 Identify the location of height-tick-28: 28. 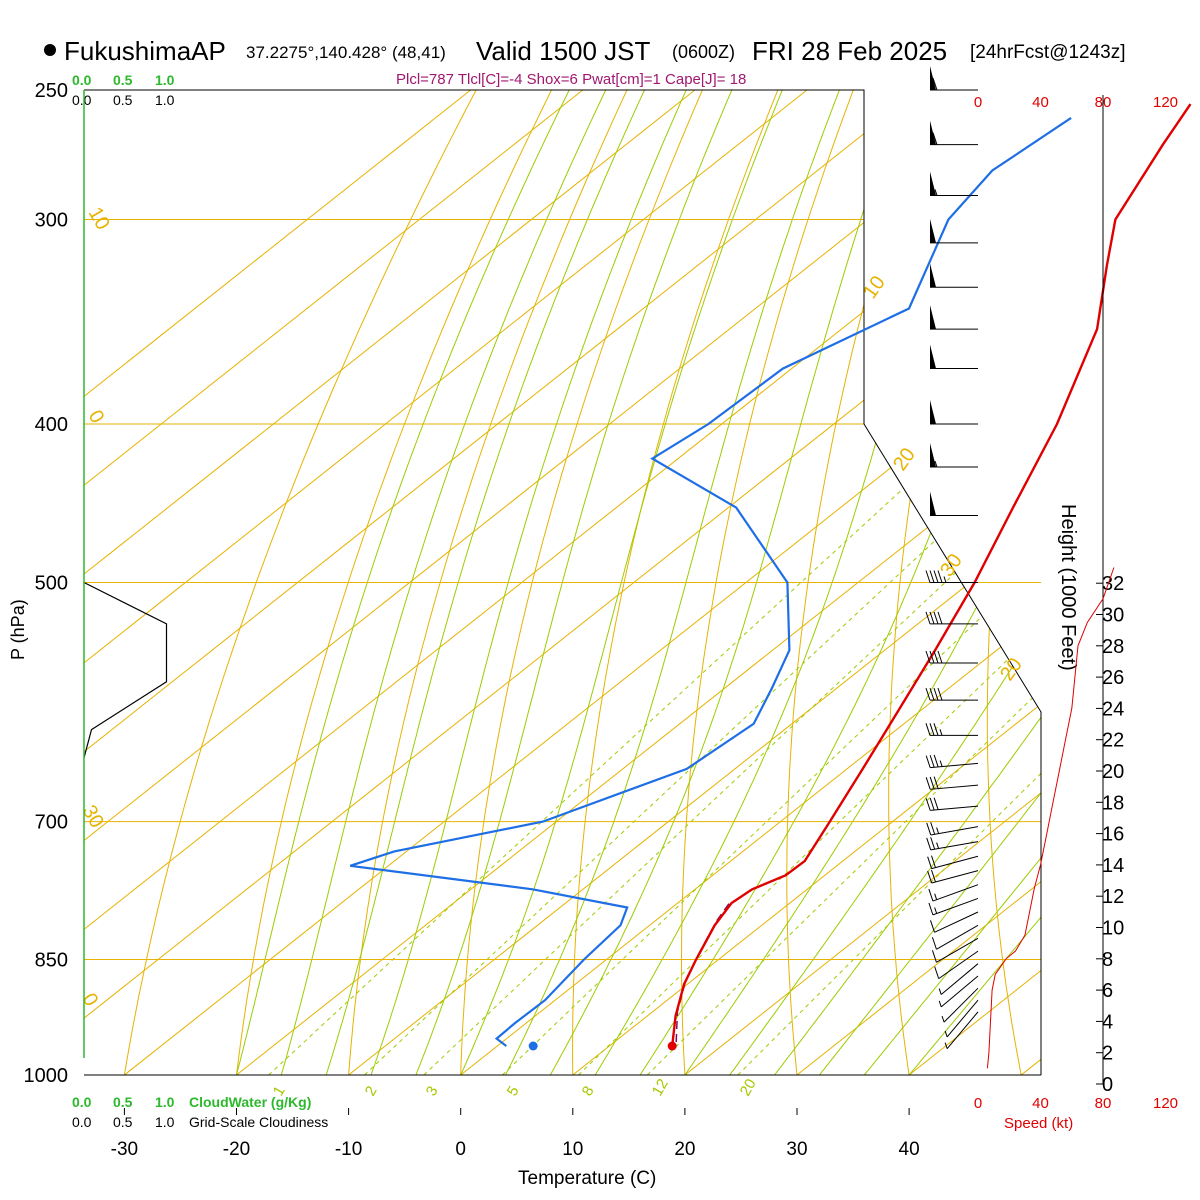
(1113, 647).